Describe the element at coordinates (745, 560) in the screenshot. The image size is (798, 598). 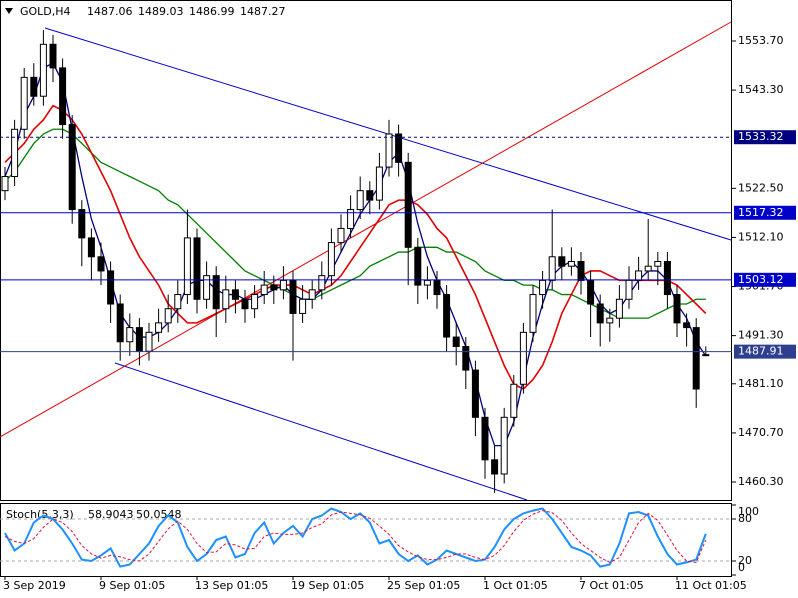
I see `y-tick-label: 20` at that location.